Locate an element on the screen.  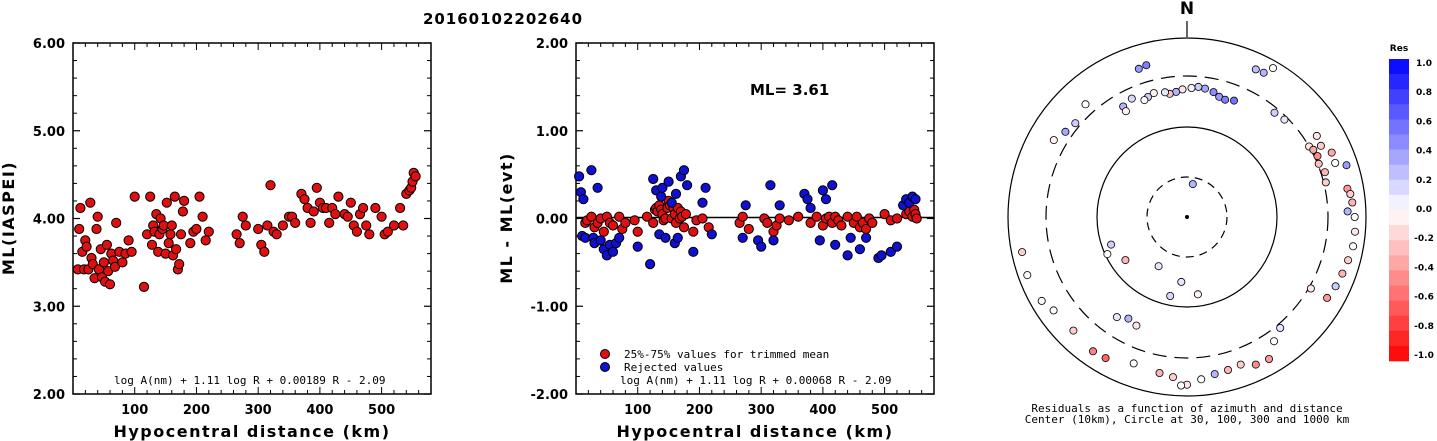
colorbar-label: -0.6 is located at coordinates (1424, 298).